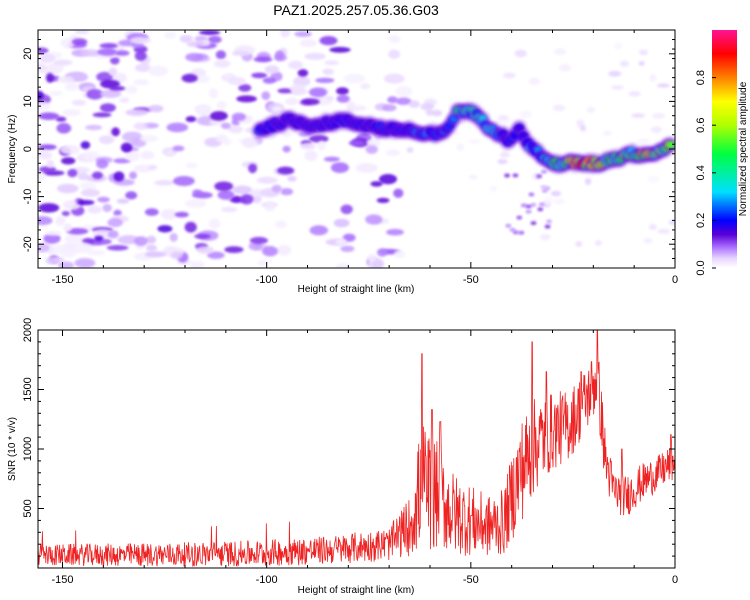 The width and height of the screenshot is (750, 600). What do you see at coordinates (28, 101) in the screenshot?
I see `spectrogram-y-tick-label: 10` at bounding box center [28, 101].